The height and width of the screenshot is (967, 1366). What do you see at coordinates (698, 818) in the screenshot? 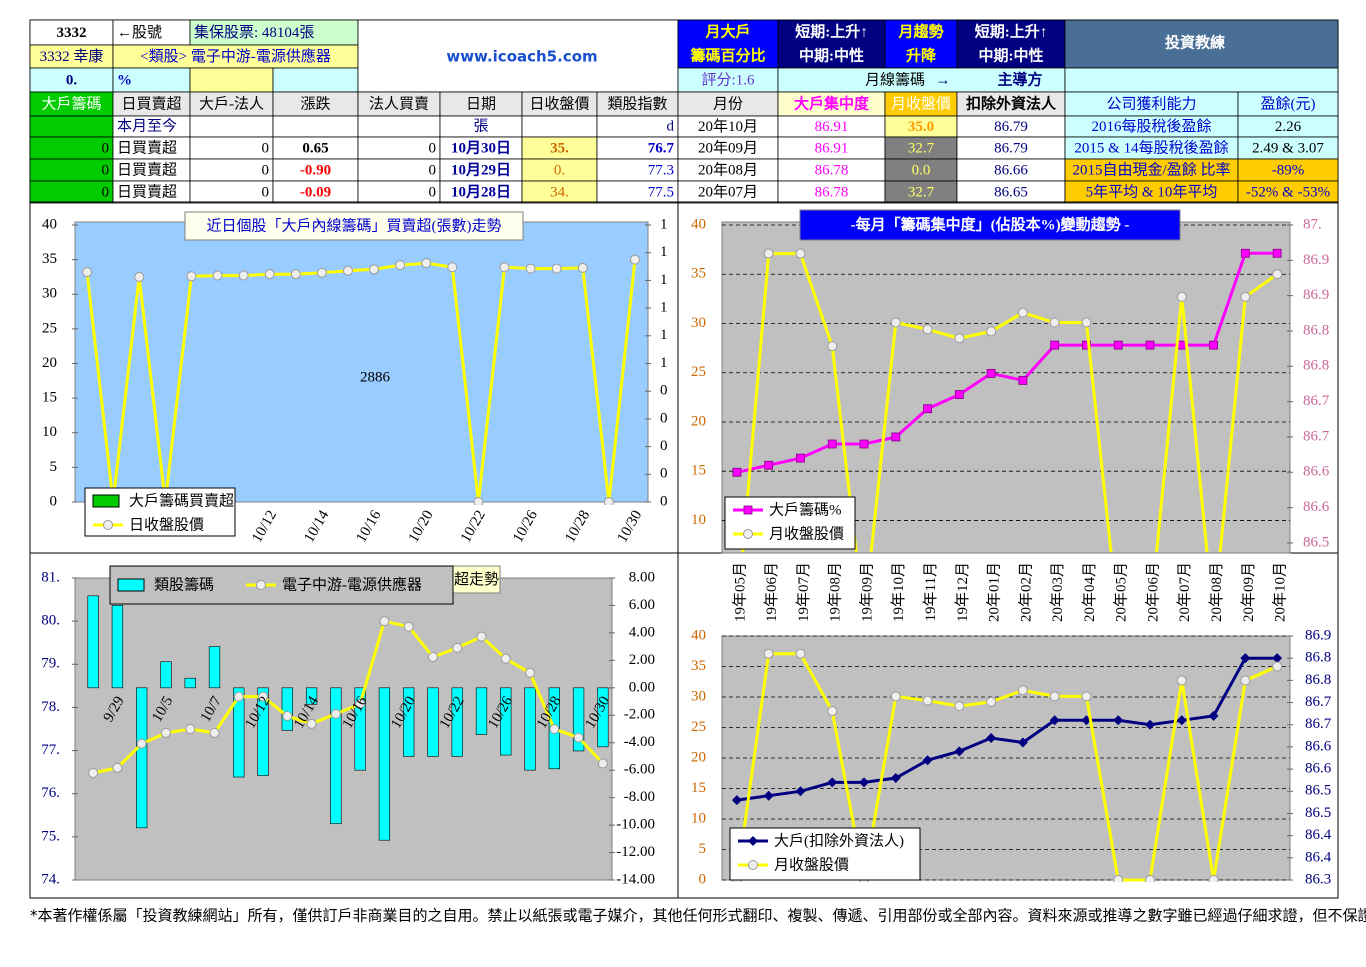
I see `tick-label: 10` at bounding box center [698, 818].